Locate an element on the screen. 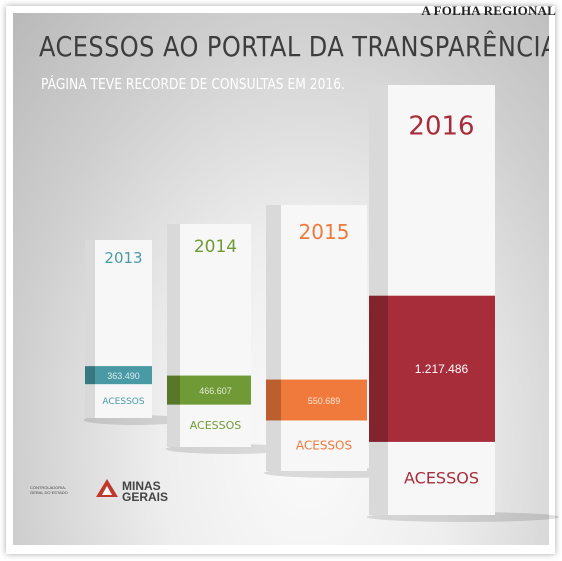 This screenshot has width=562, height=561. column-2014 is located at coordinates (215, 335).